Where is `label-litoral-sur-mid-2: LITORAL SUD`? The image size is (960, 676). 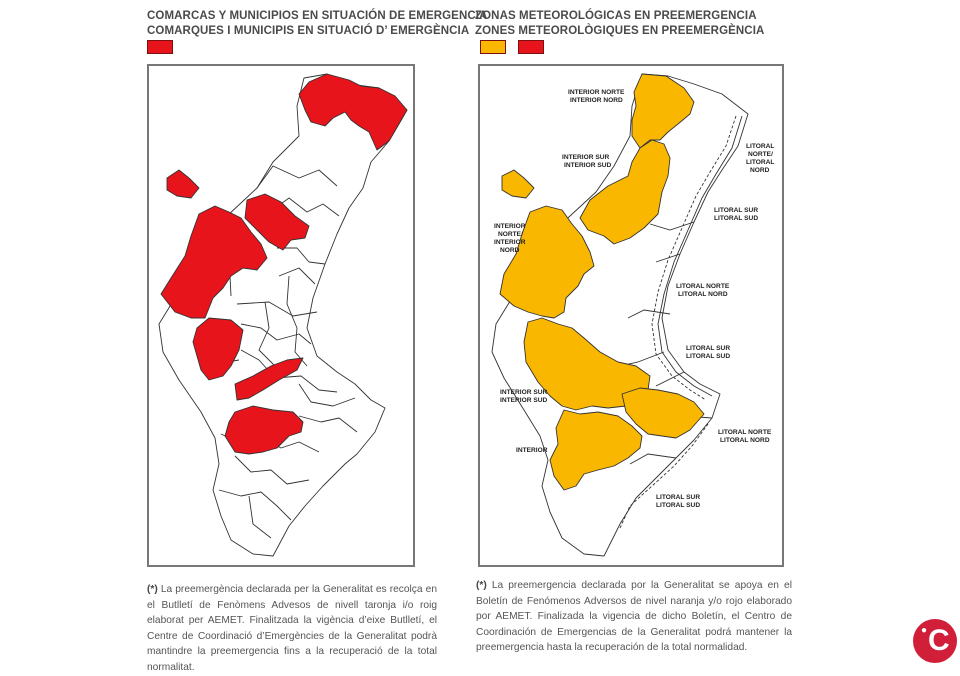 label-litoral-sur-mid-2: LITORAL SUD is located at coordinates (708, 356).